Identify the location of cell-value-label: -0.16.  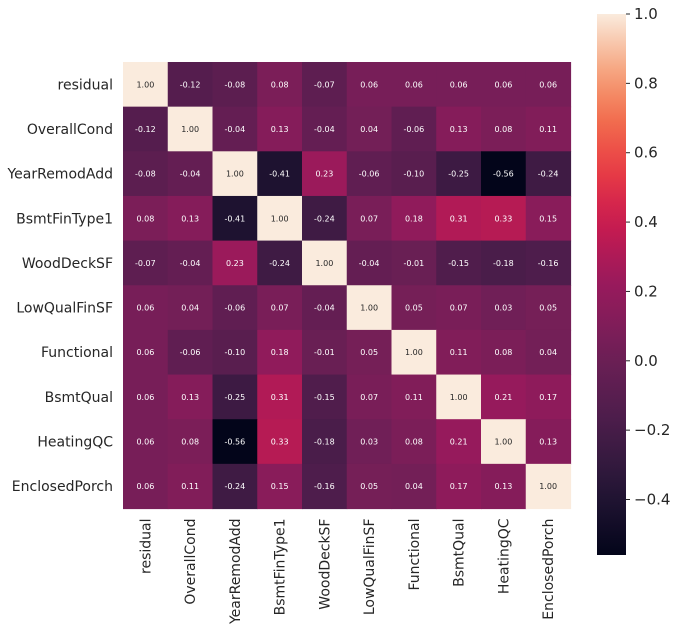
(548, 263).